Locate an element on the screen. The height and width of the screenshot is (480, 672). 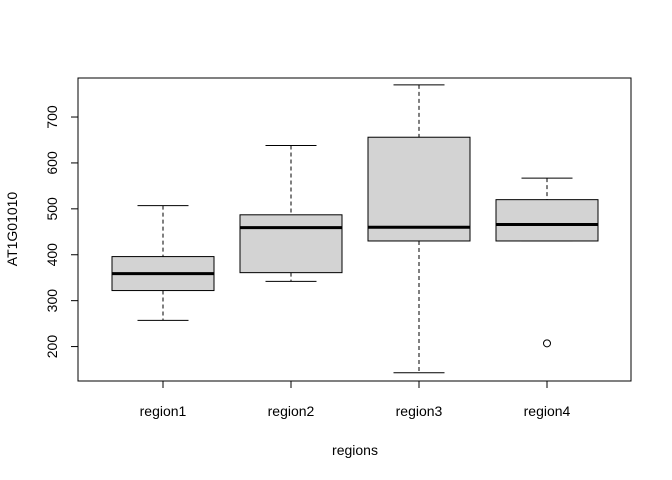
box-region1 is located at coordinates (163, 263).